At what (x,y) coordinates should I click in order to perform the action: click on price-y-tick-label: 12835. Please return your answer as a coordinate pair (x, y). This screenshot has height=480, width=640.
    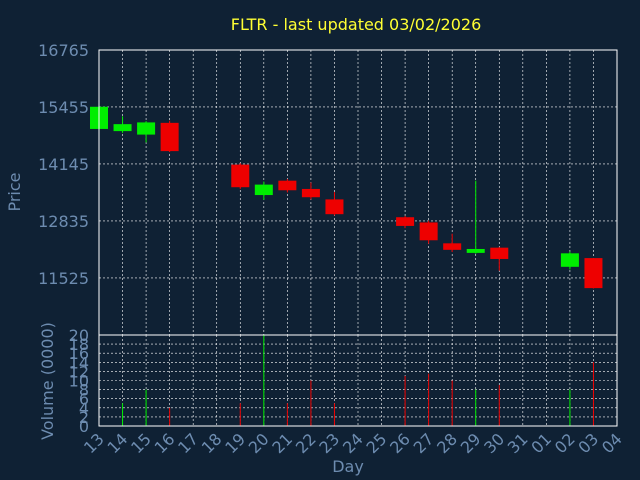
    Looking at the image, I should click on (63, 221).